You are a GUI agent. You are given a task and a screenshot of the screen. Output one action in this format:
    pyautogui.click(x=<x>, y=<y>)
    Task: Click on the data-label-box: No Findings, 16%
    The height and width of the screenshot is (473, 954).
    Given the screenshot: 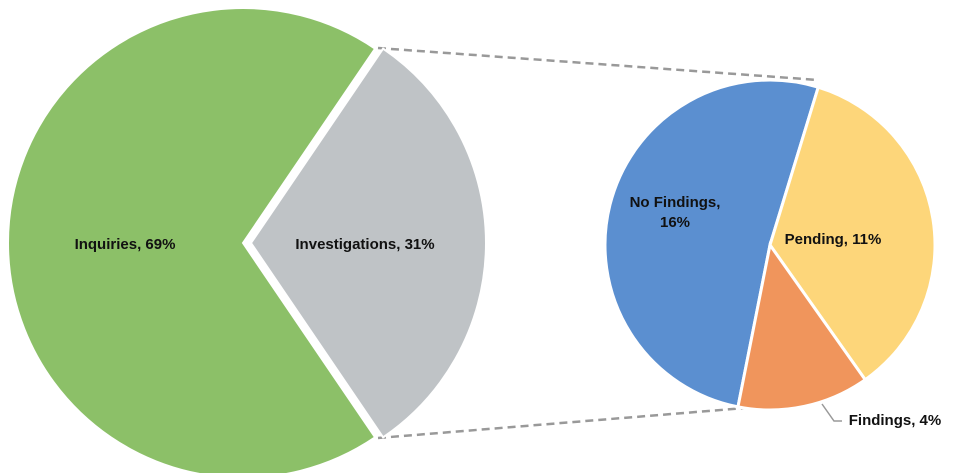 What is the action you would take?
    pyautogui.click(x=675, y=212)
    